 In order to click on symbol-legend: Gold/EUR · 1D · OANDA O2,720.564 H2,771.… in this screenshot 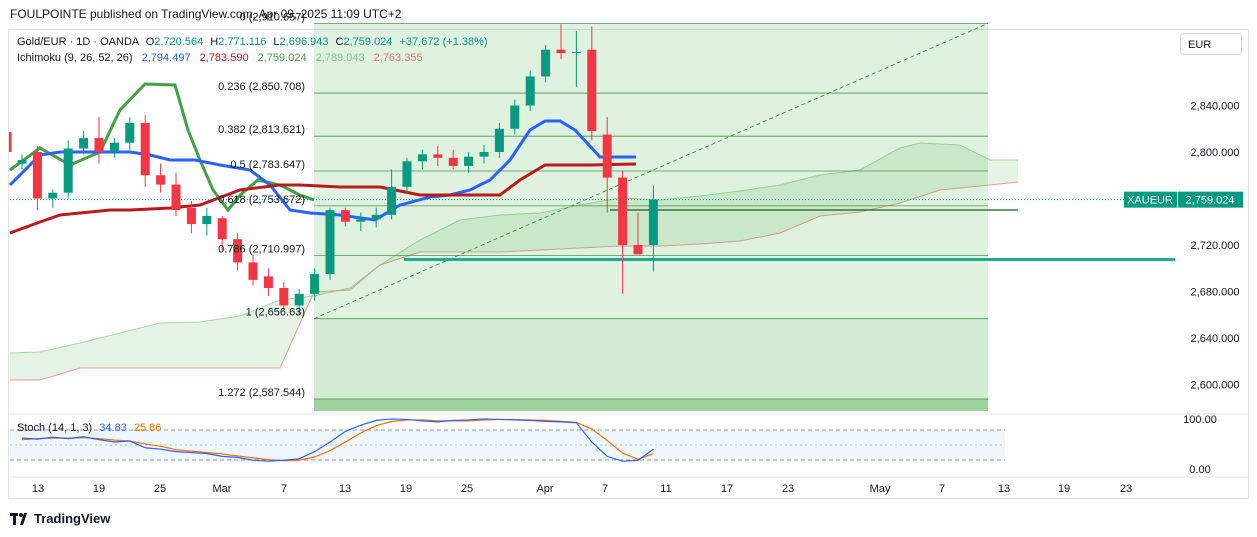, I will do `click(252, 42)`.